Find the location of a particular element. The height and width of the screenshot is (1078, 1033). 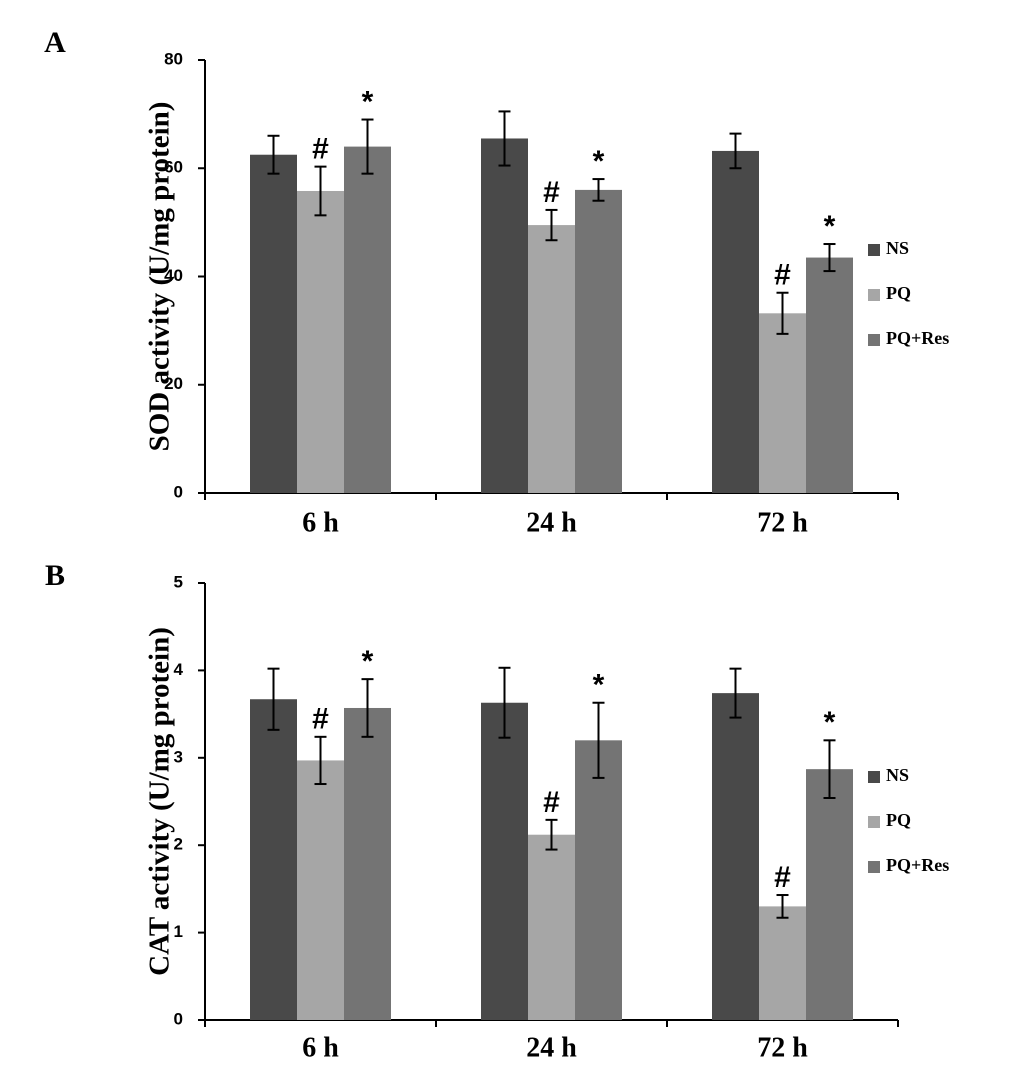

y-tick-label: 3 is located at coordinates (178, 756).